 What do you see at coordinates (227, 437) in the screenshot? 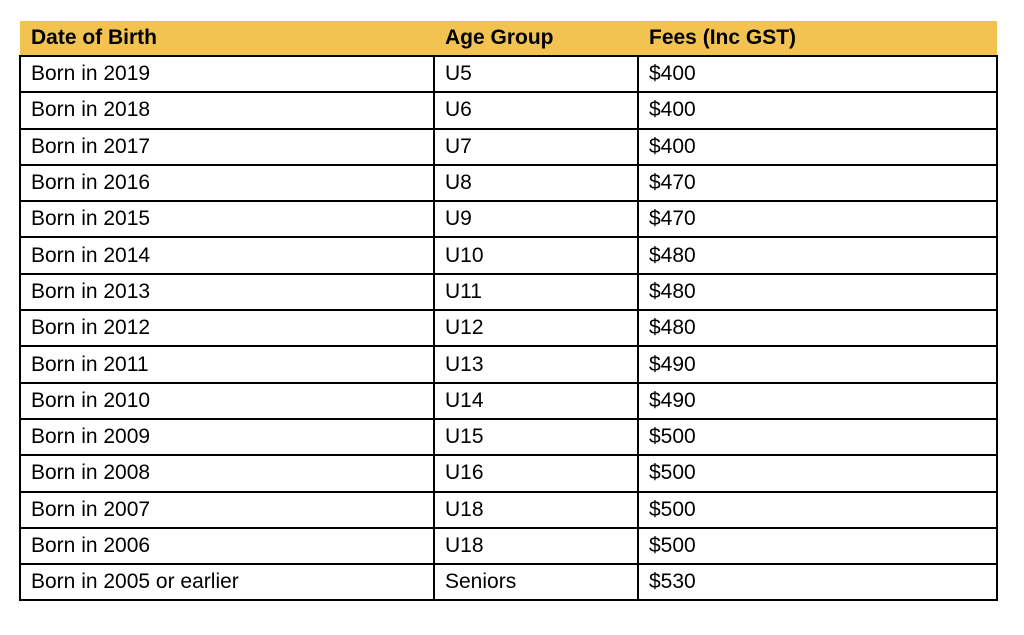
I see `cell-date-of-birth: Born in 2009` at bounding box center [227, 437].